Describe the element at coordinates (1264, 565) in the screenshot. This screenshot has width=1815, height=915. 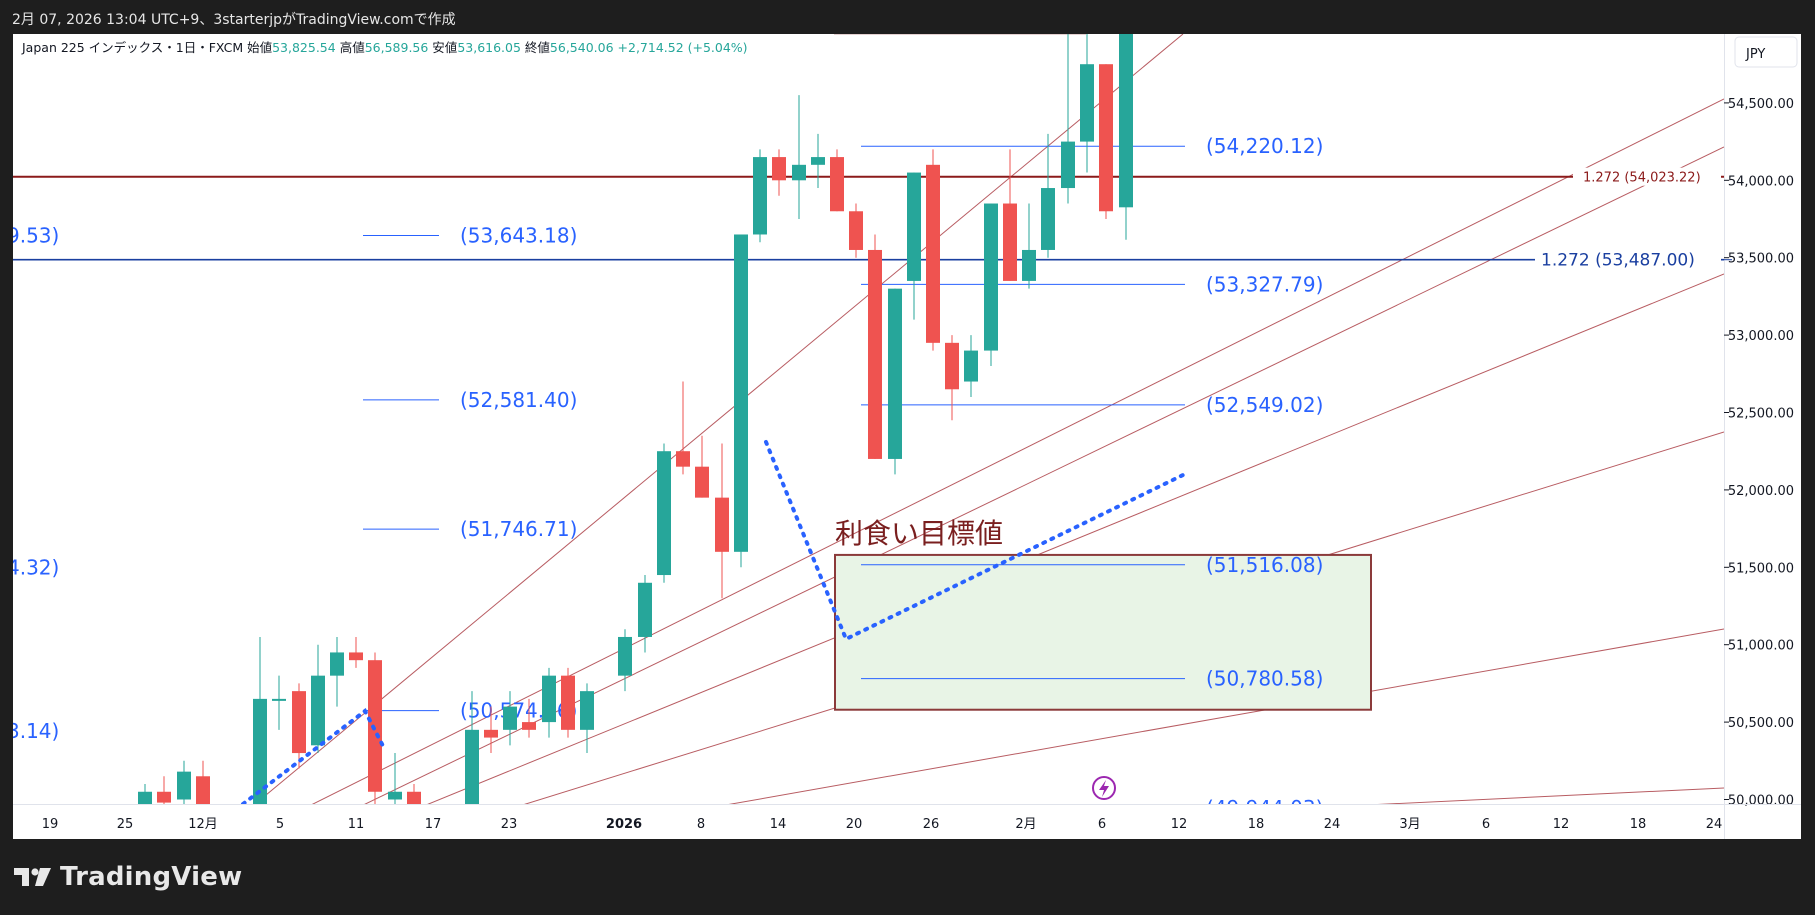
I see `right-level-label: (51,516.08)` at that location.